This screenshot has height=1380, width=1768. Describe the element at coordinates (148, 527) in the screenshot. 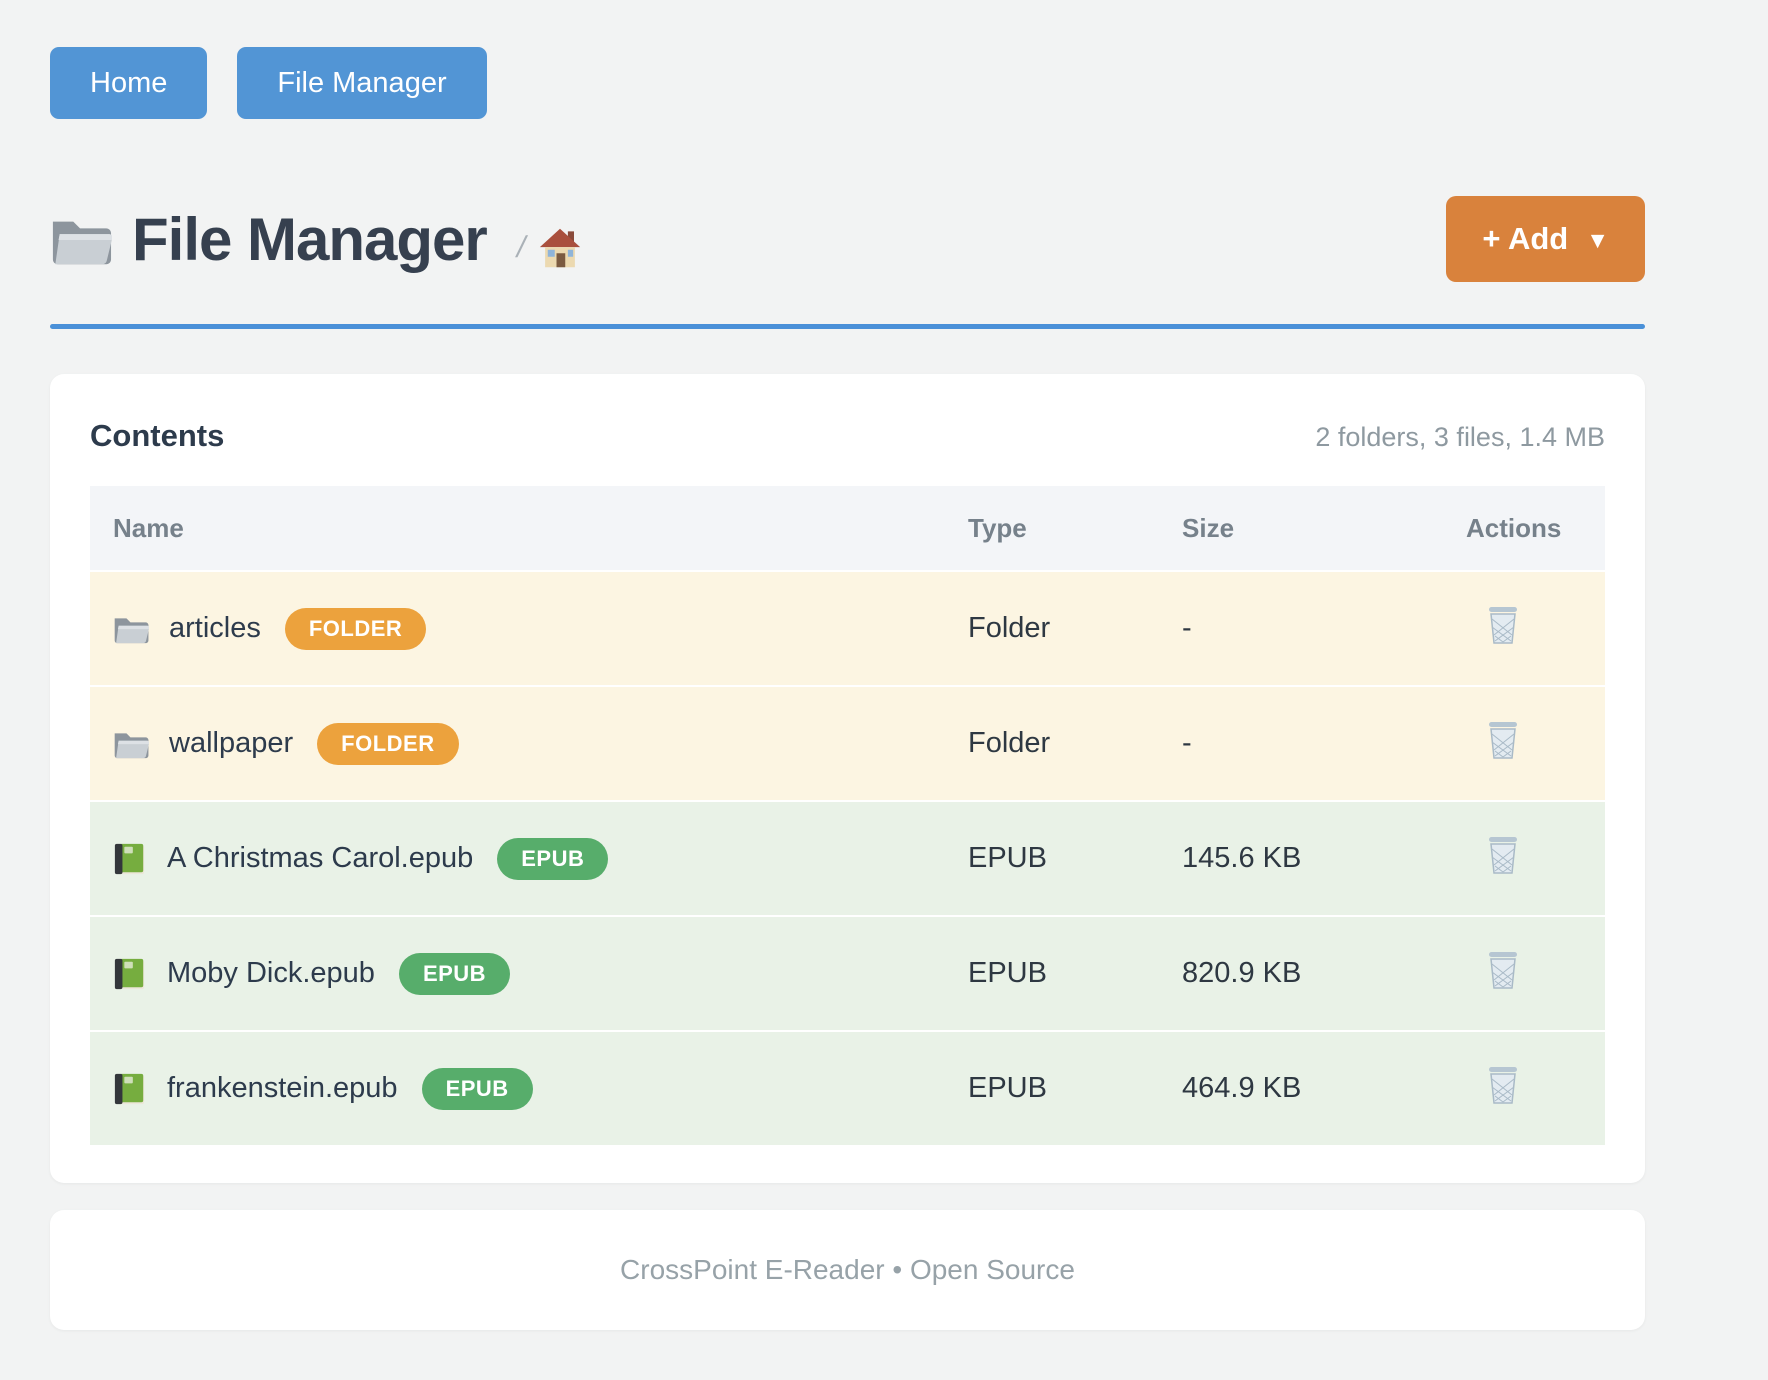

I see `column-header-name: Name` at that location.